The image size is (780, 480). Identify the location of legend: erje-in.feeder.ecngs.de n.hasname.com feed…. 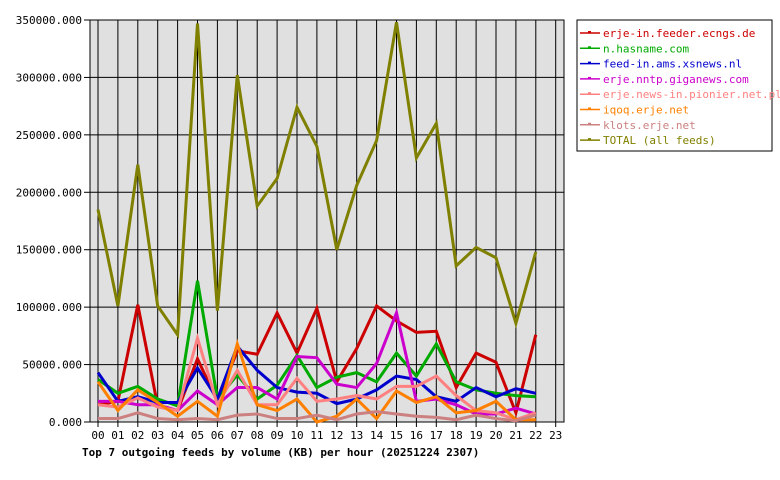
(678, 85).